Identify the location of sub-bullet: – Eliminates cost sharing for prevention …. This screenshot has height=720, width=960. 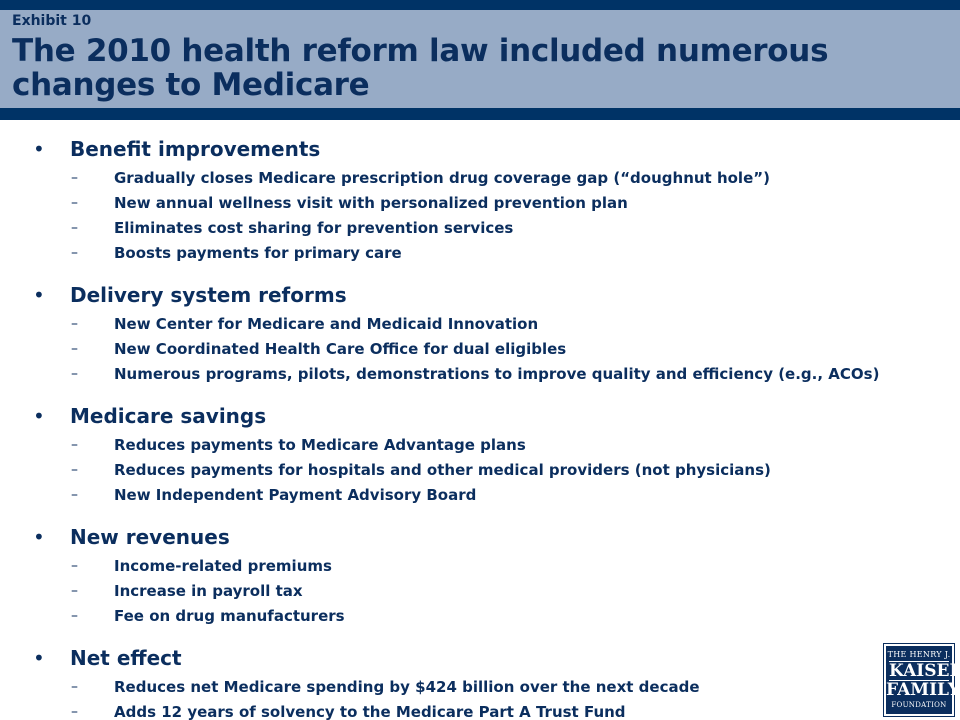
(473, 227).